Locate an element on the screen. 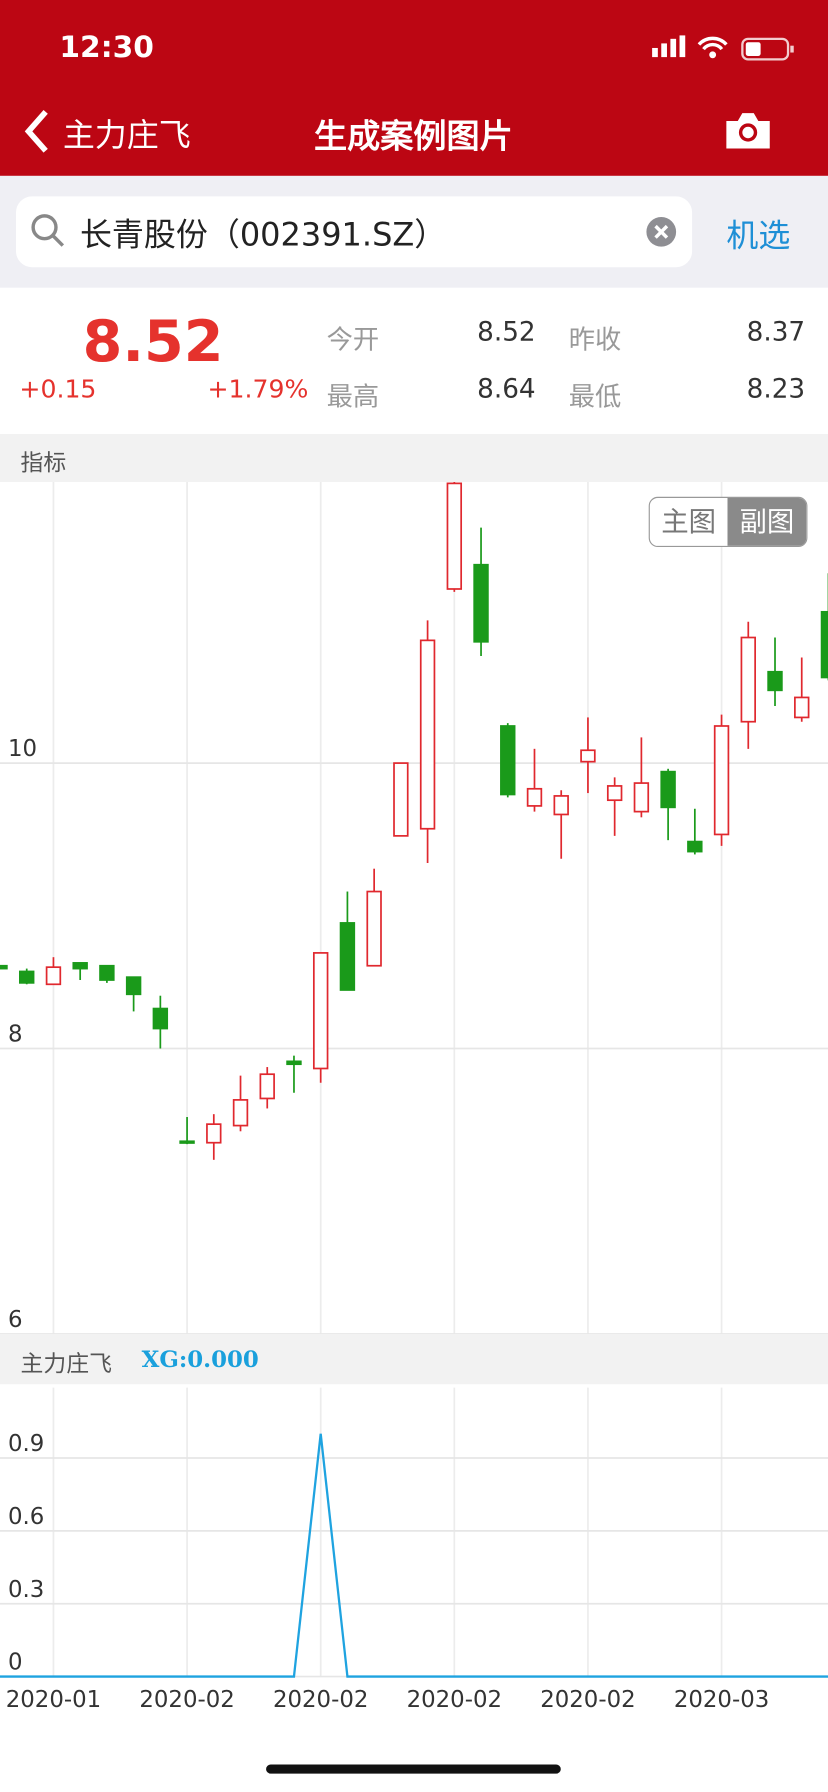  clear-icon is located at coordinates (661, 232).